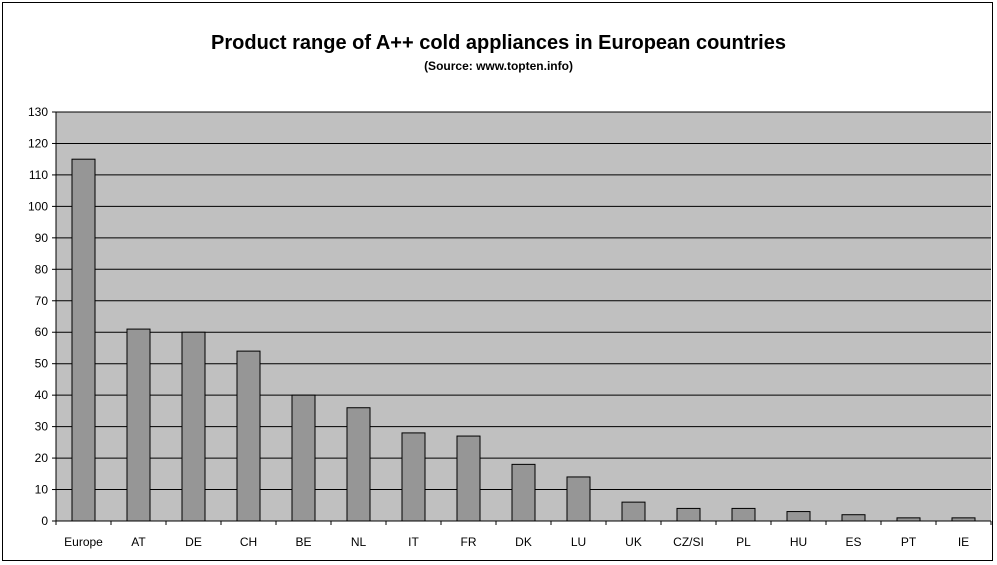 The height and width of the screenshot is (565, 997). What do you see at coordinates (468, 478) in the screenshot?
I see `bar-fr` at bounding box center [468, 478].